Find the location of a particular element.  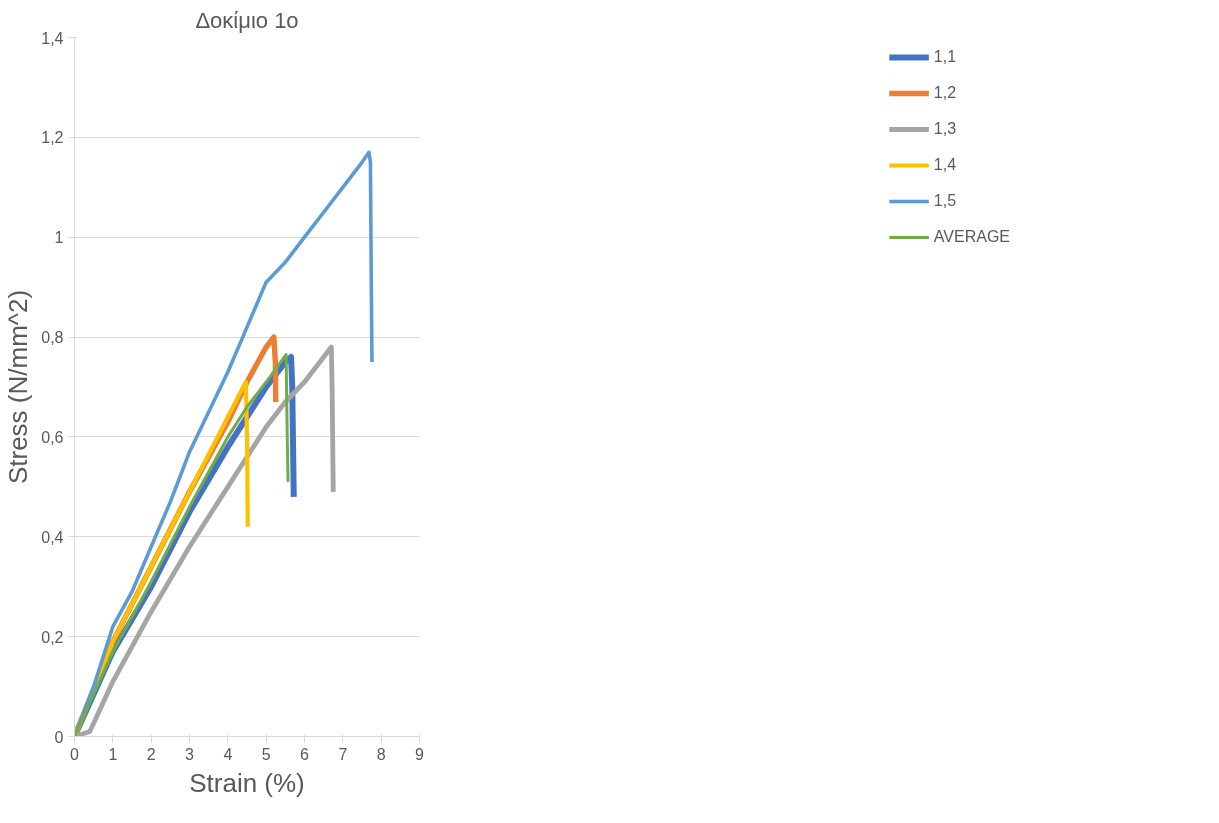

x-tick-label: 7 is located at coordinates (343, 754).